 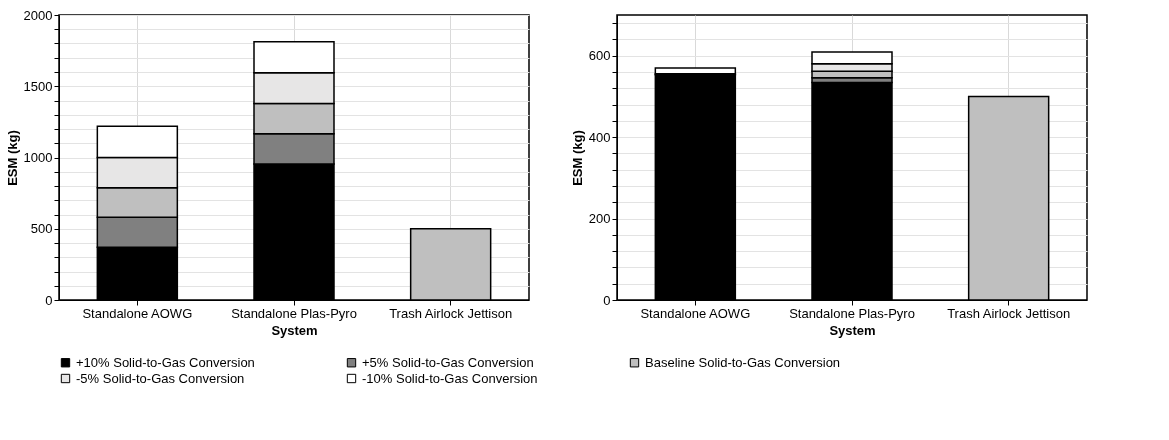 I want to click on legend-label: +5% Solid-to-Gas Conversion, so click(x=448, y=362).